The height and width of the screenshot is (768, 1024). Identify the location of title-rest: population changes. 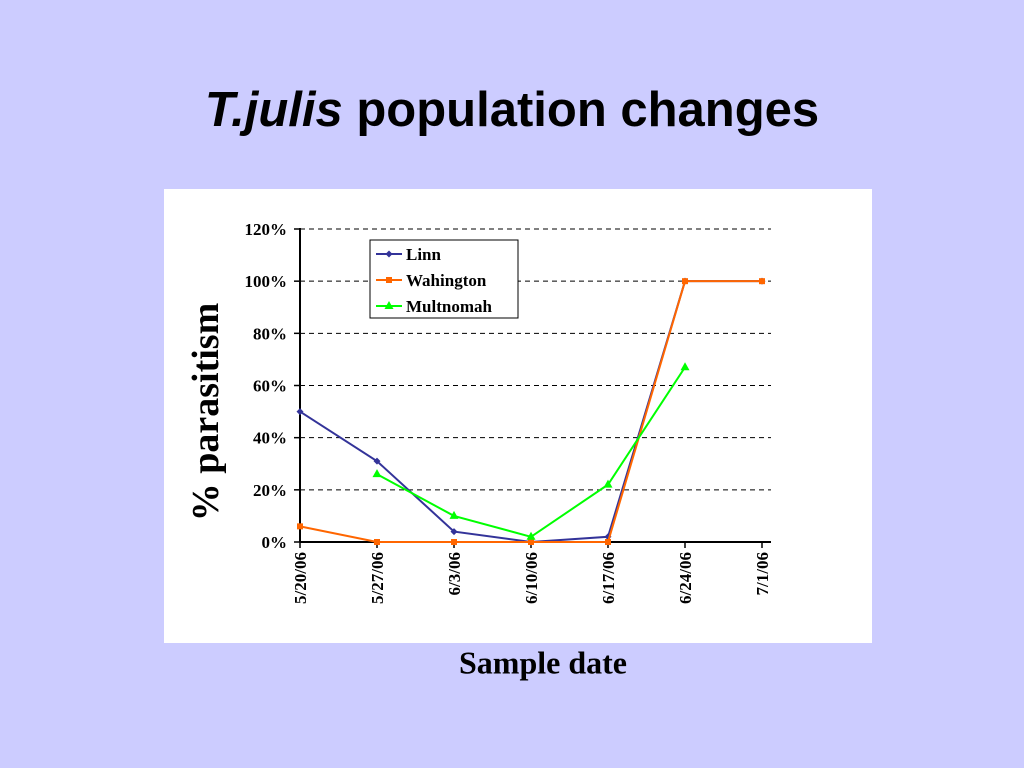
(581, 110).